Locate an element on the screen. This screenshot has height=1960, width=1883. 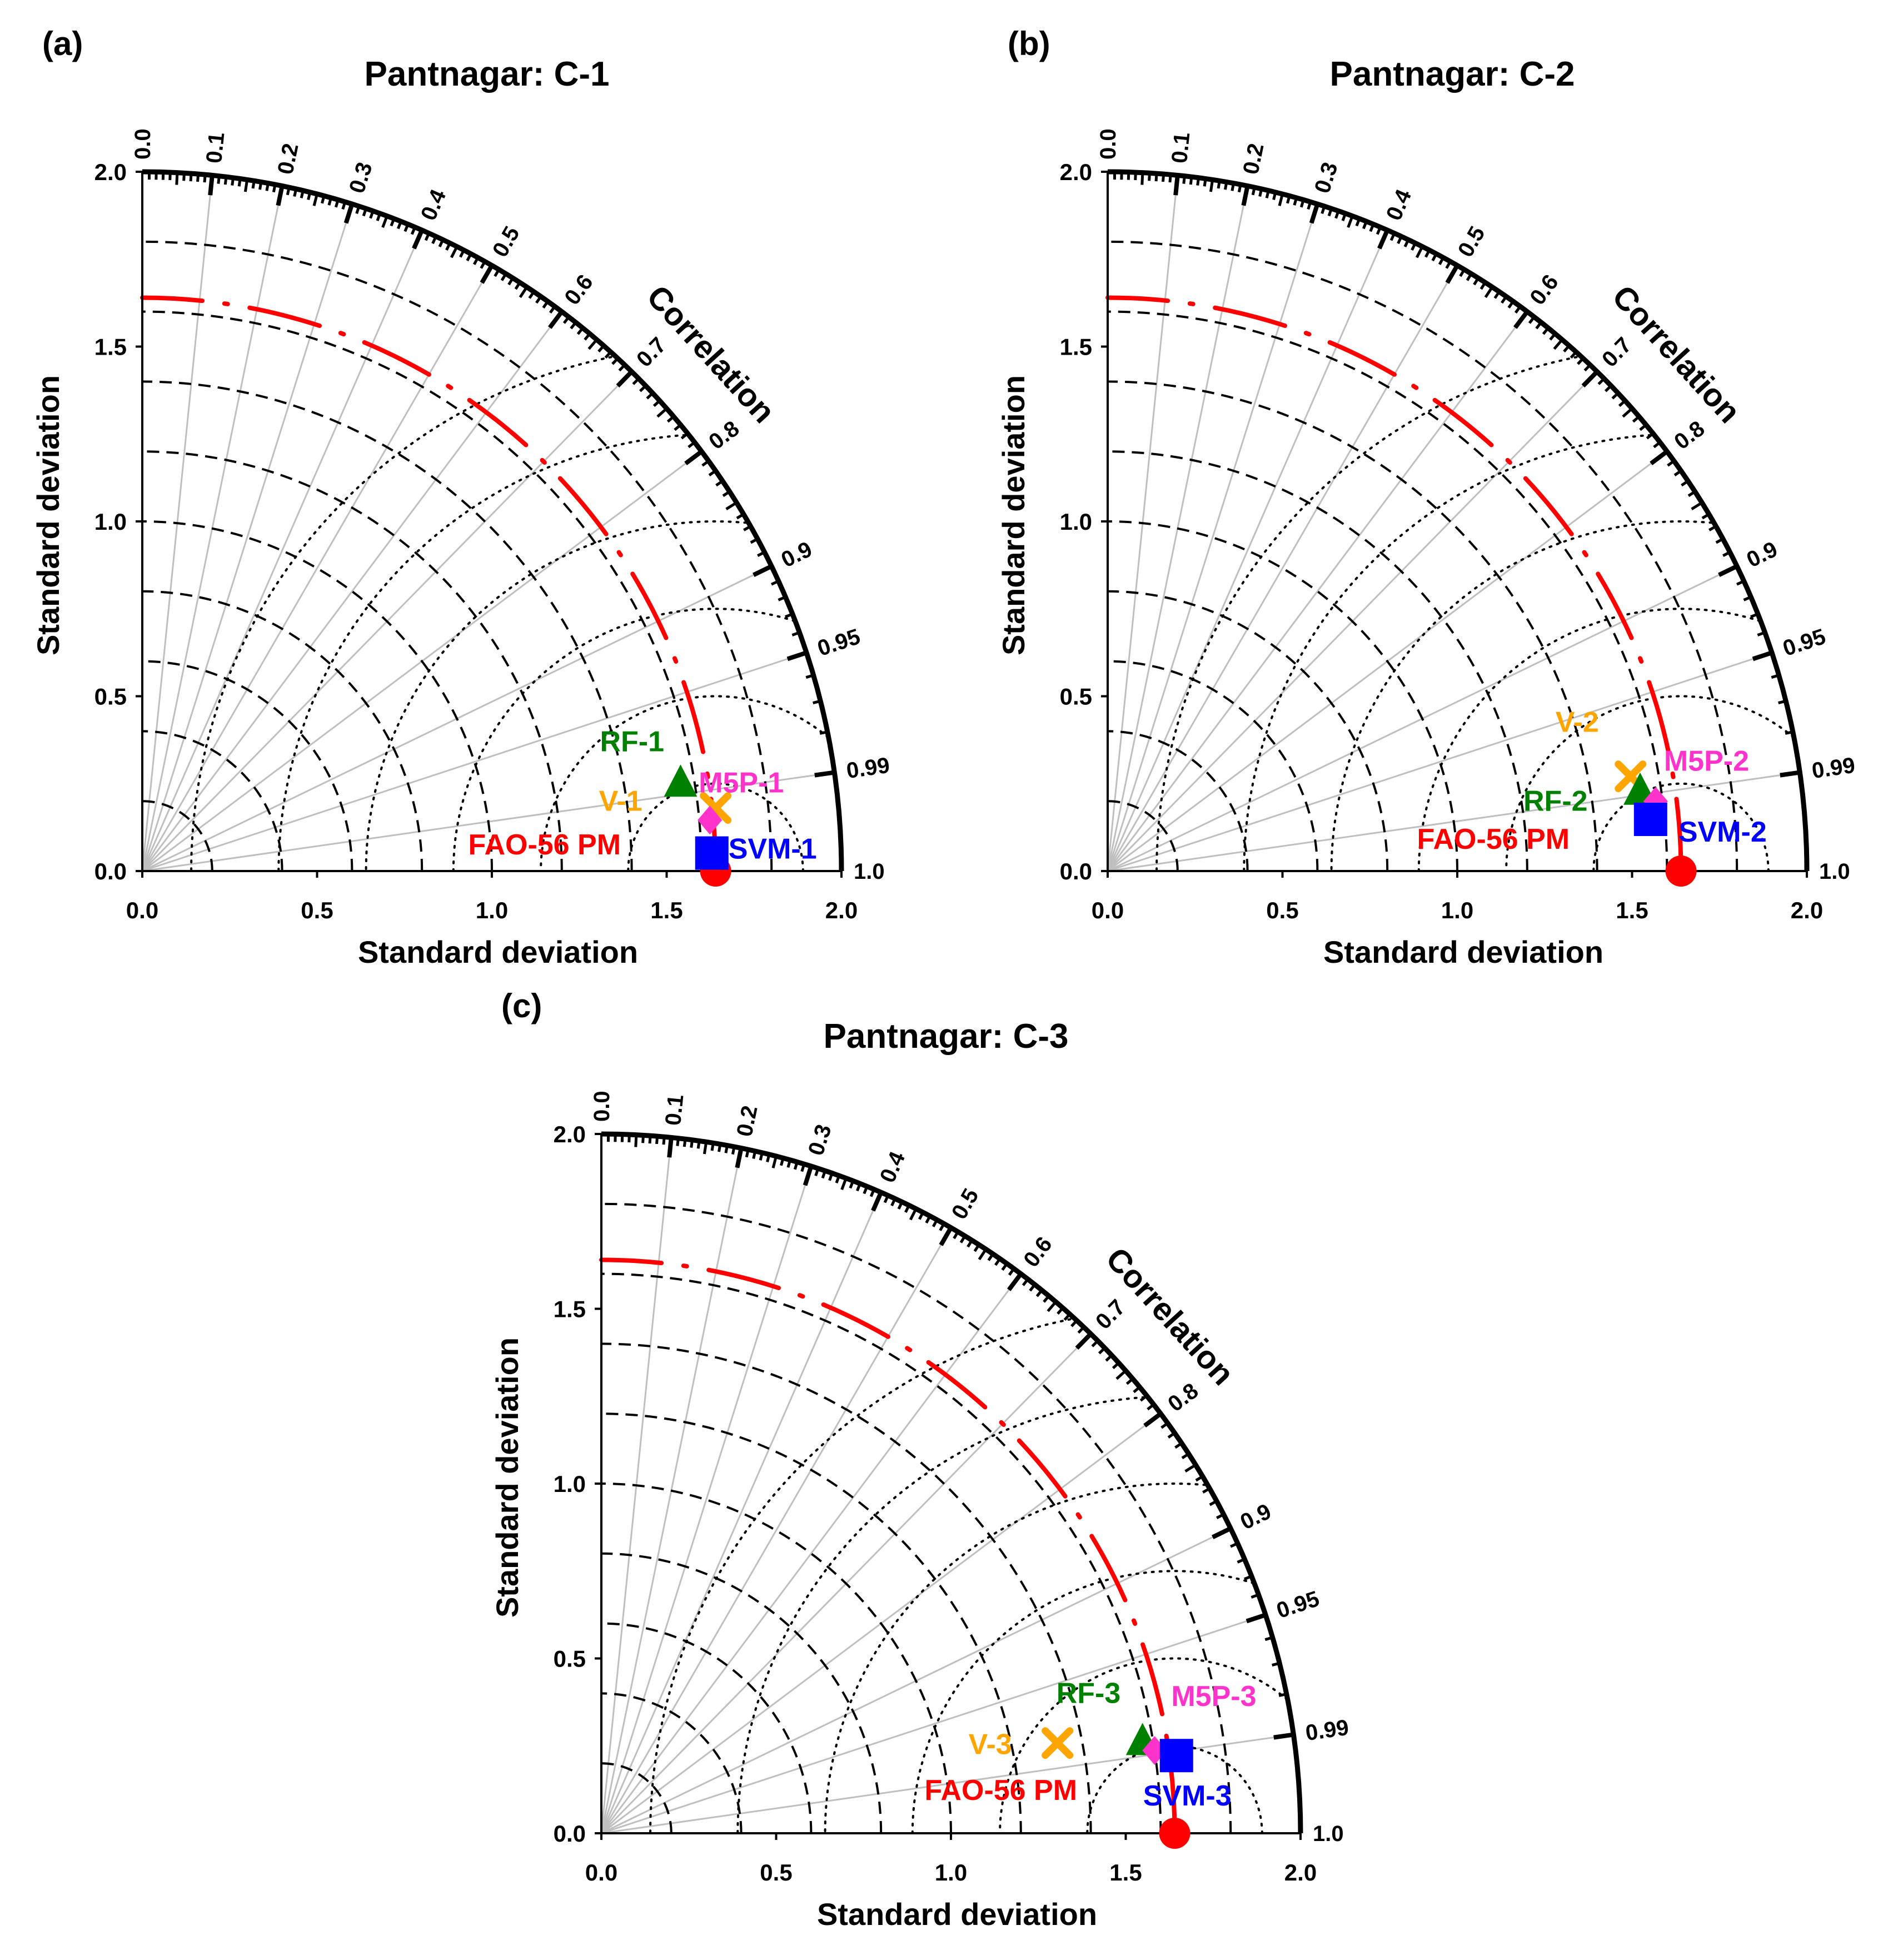
correlation-tick-label: 0.99 is located at coordinates (1327, 1730).